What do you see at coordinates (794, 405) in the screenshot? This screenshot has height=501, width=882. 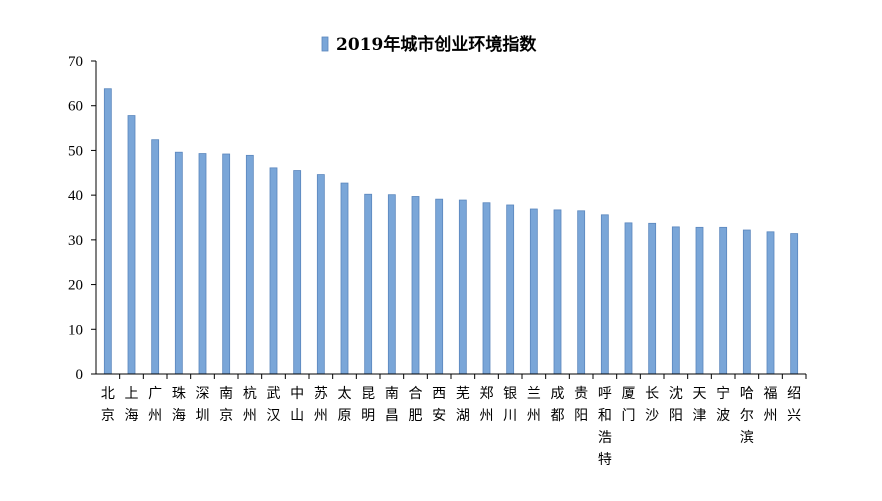 I see `x-tick-label: 绍兴` at bounding box center [794, 405].